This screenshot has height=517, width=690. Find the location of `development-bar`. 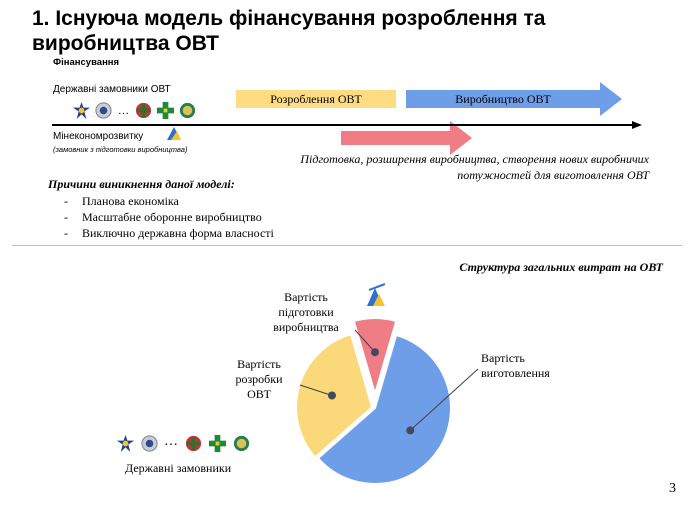

development-bar is located at coordinates (316, 99).